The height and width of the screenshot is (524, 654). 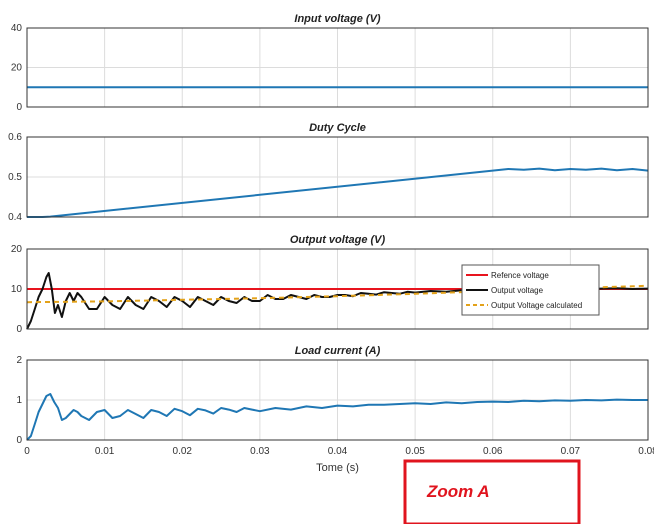 I want to click on x-tick-label: 0.05, so click(x=415, y=451).